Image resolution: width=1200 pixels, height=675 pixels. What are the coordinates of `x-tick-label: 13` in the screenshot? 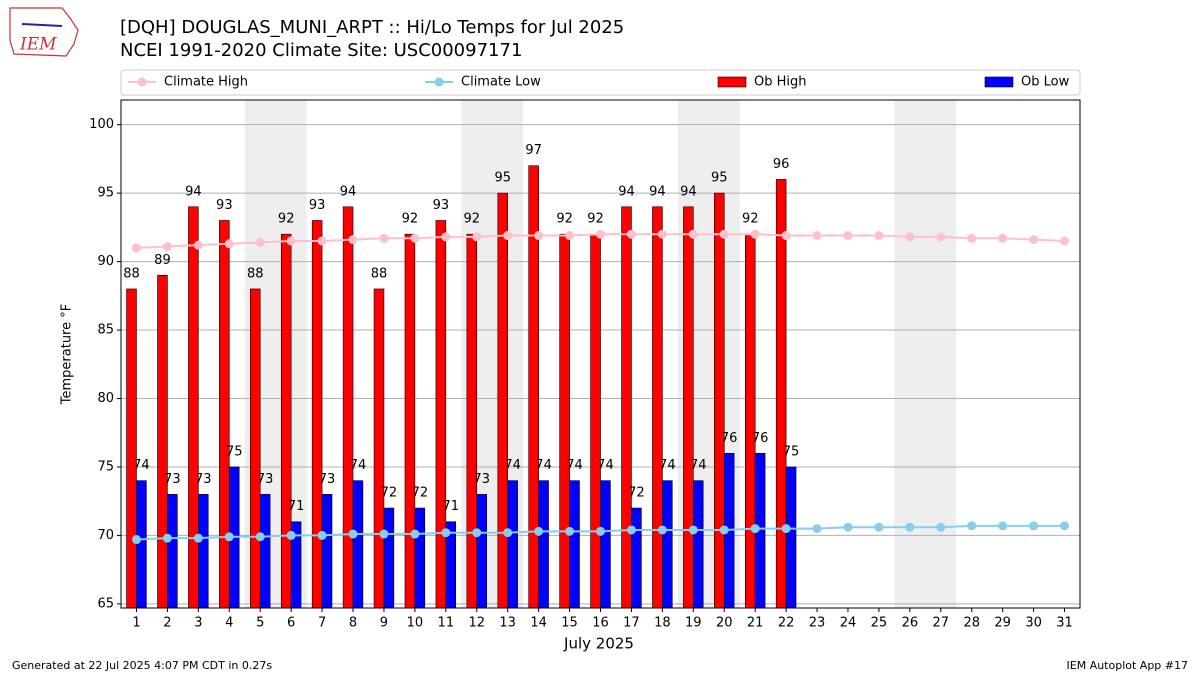 It's located at (507, 623).